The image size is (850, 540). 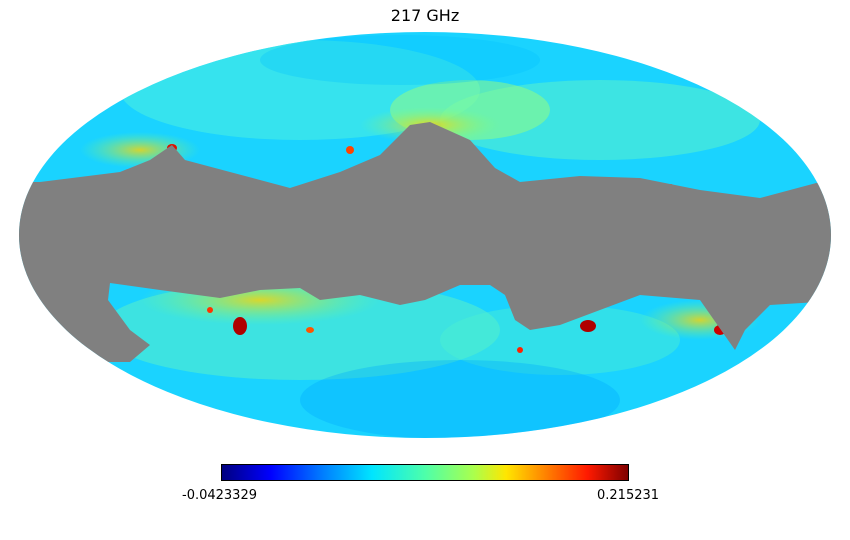 I want to click on colorbar-max-label: 0.215231, so click(x=628, y=495).